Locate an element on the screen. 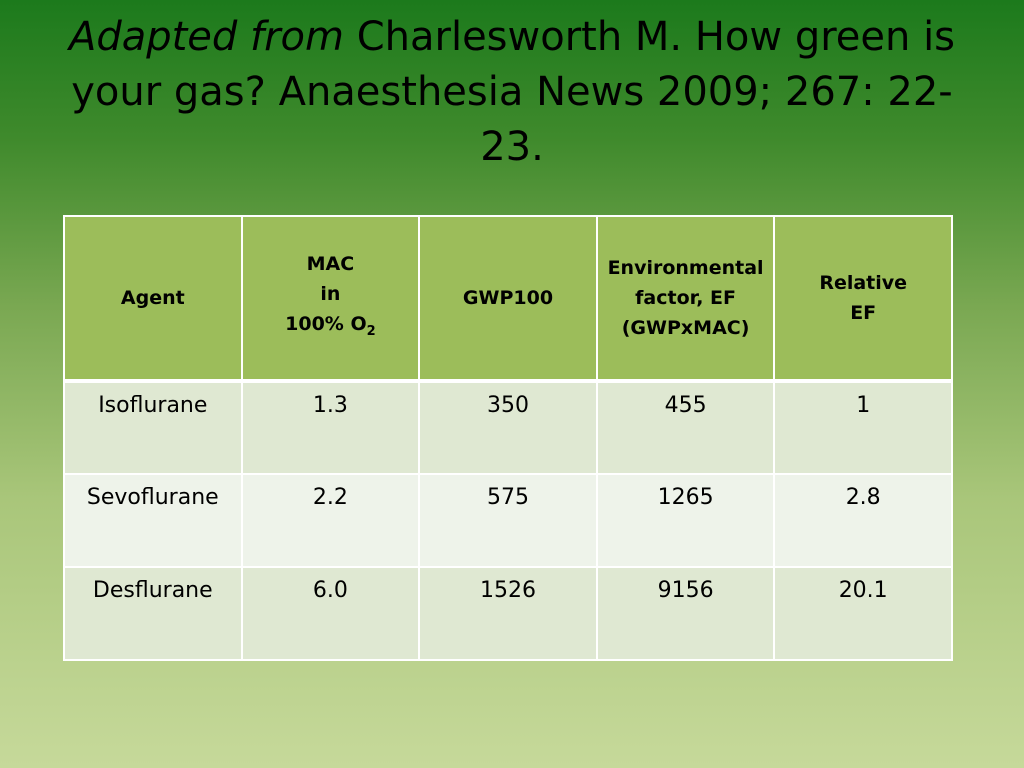  header-environmental-factor: Environmental factor, EF (GWPxMAC) is located at coordinates (685, 298).